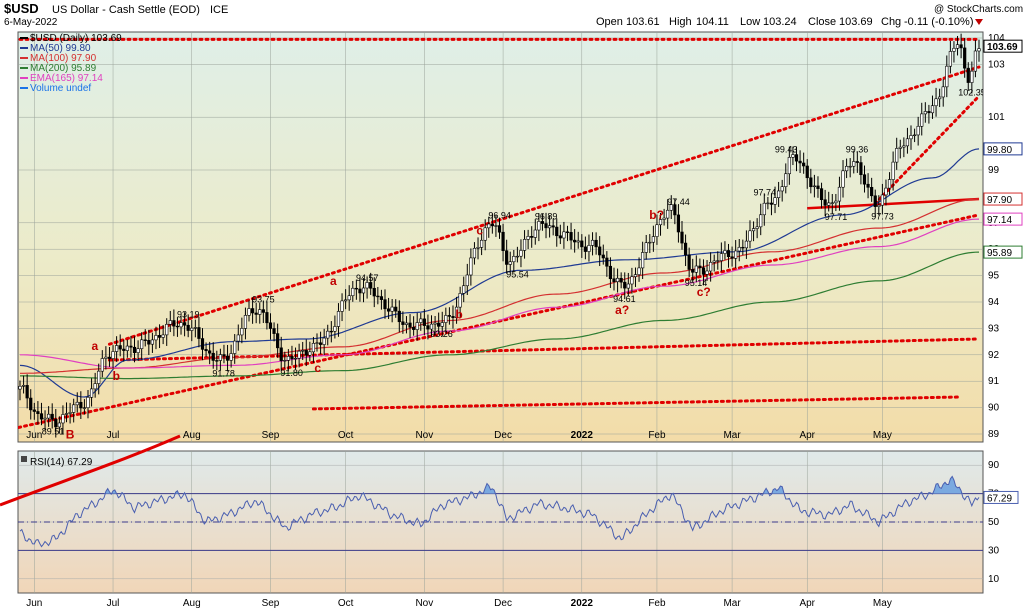 The image size is (1024, 611). I want to click on rsi-x-tick-label: Sep, so click(271, 603).